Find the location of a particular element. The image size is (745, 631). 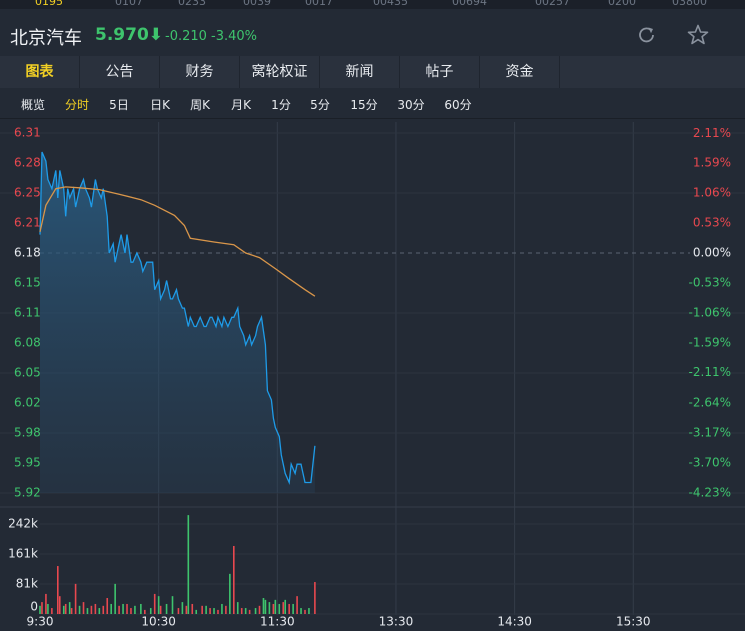

ticker: 03800 is located at coordinates (689, 4).